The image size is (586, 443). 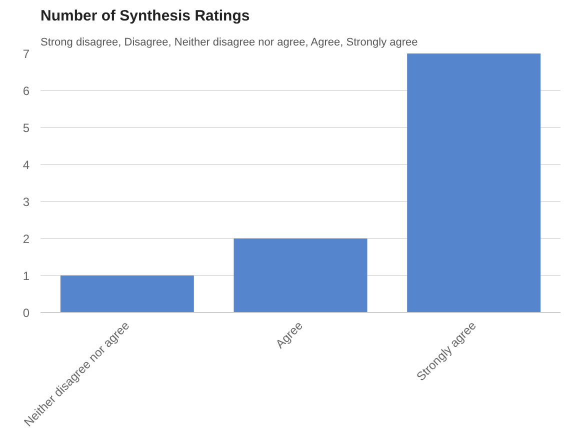 What do you see at coordinates (145, 16) in the screenshot?
I see `chart-title: Number of Synthesis Ratings` at bounding box center [145, 16].